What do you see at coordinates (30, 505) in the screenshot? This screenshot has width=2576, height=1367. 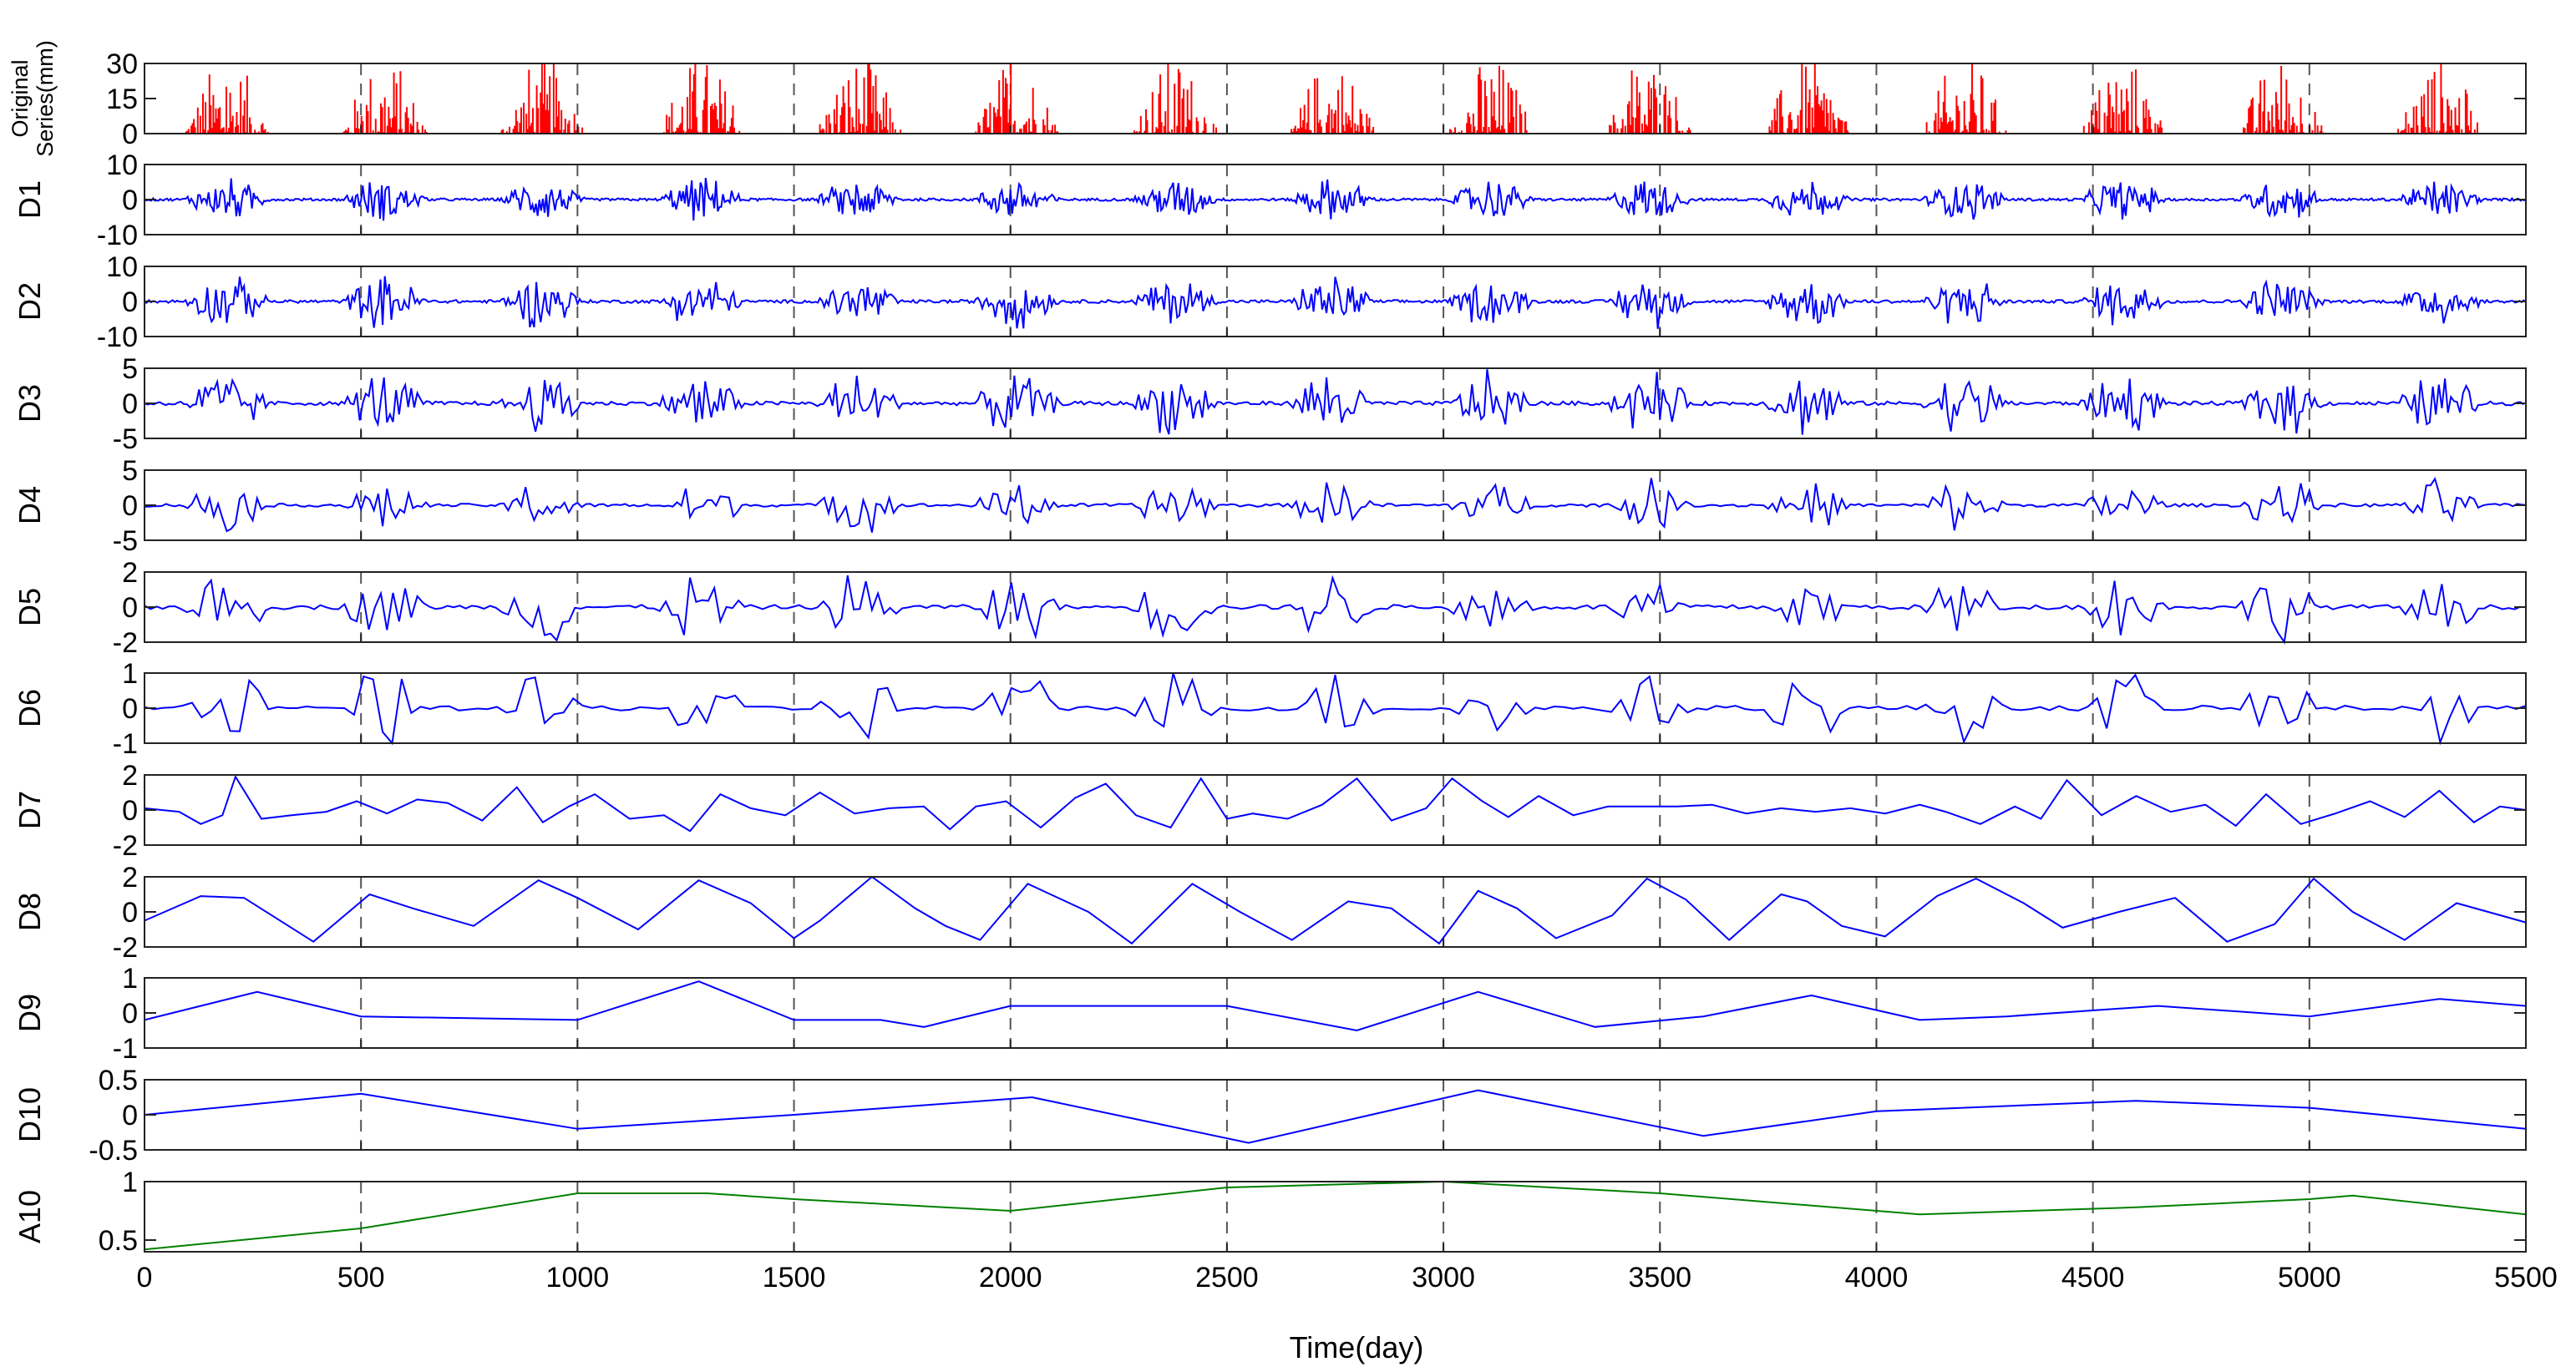 I see `y-axis-label-d4: D4` at bounding box center [30, 505].